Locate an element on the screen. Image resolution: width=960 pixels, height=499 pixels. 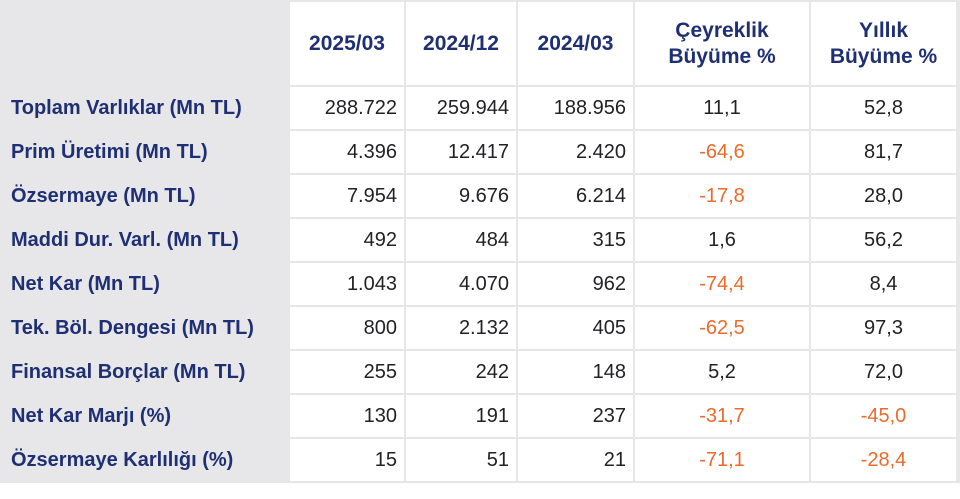
growth-cell: 28,0 is located at coordinates (883, 196).